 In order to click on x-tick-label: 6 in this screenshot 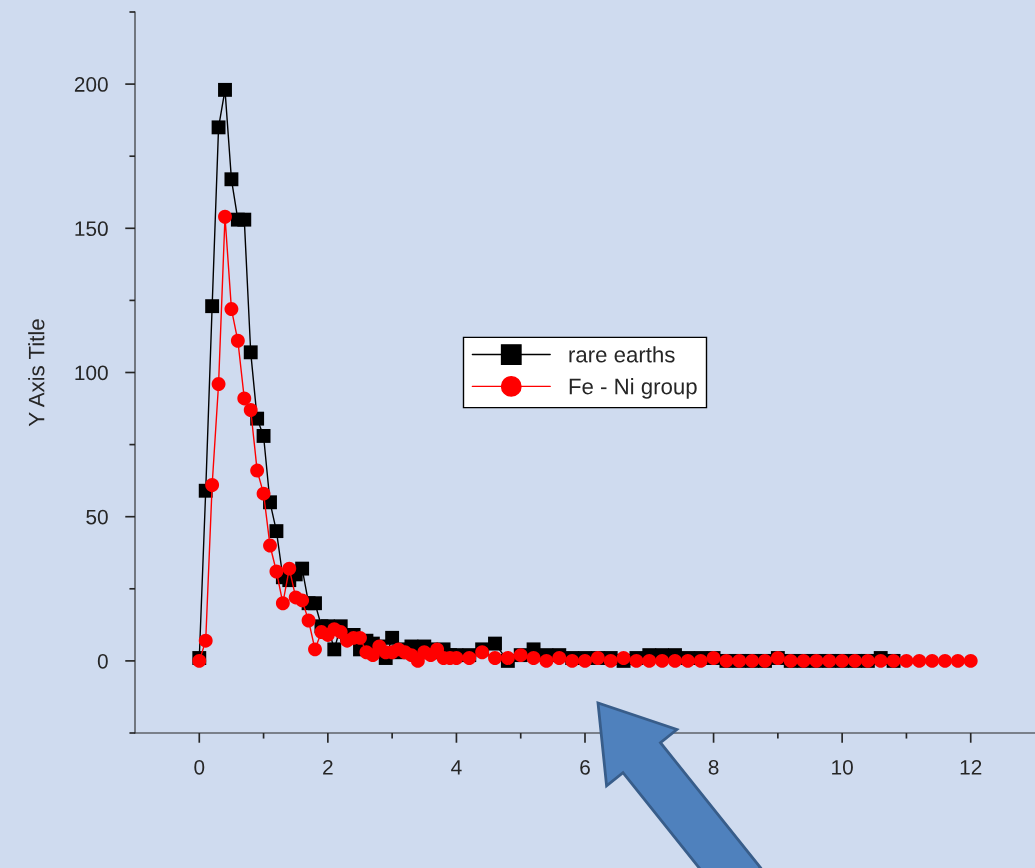, I will do `click(585, 767)`.